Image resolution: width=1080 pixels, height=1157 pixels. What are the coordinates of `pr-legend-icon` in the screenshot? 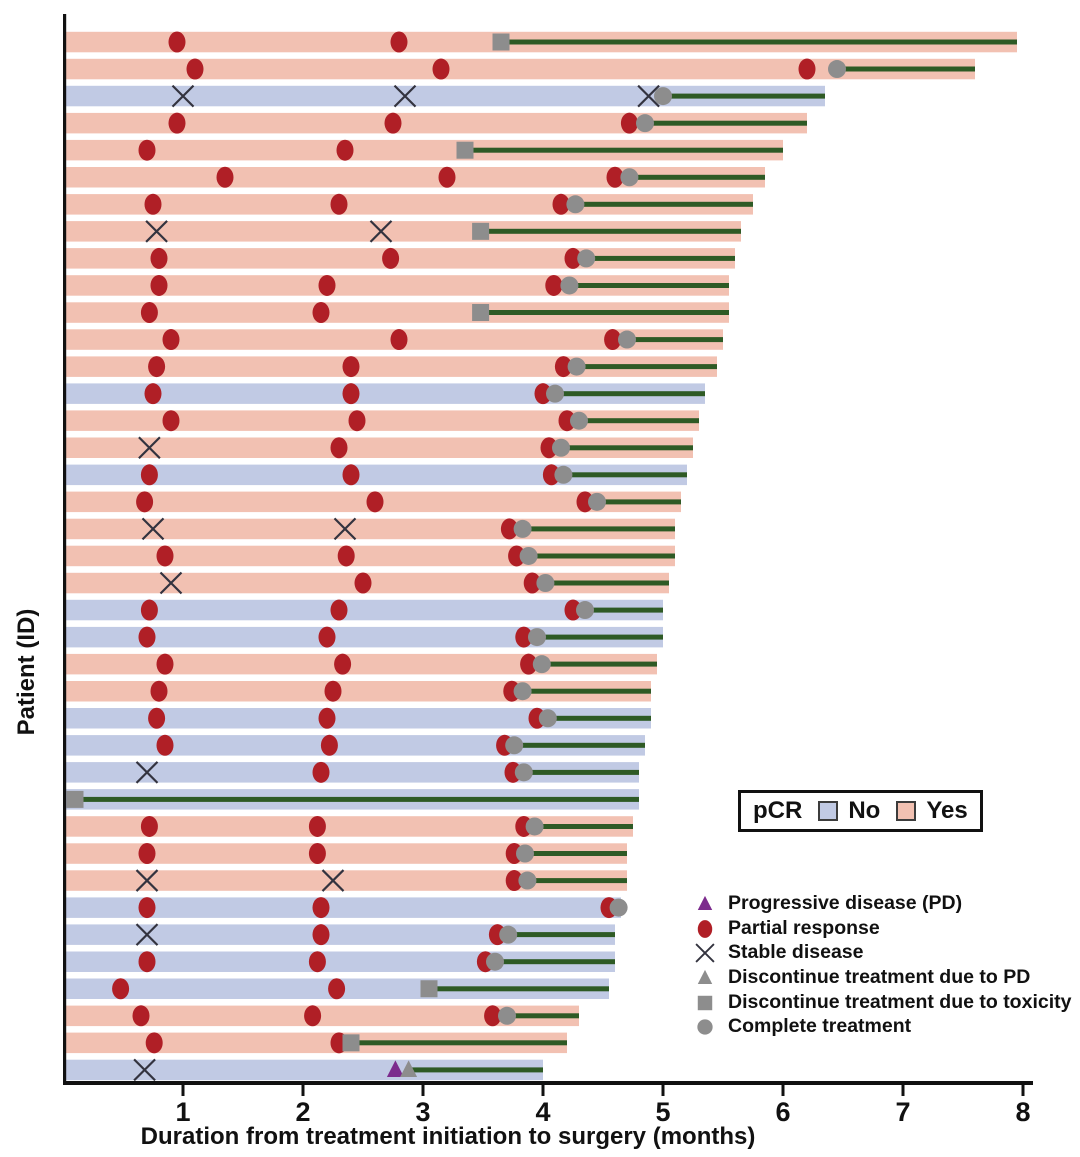 It's located at (705, 928).